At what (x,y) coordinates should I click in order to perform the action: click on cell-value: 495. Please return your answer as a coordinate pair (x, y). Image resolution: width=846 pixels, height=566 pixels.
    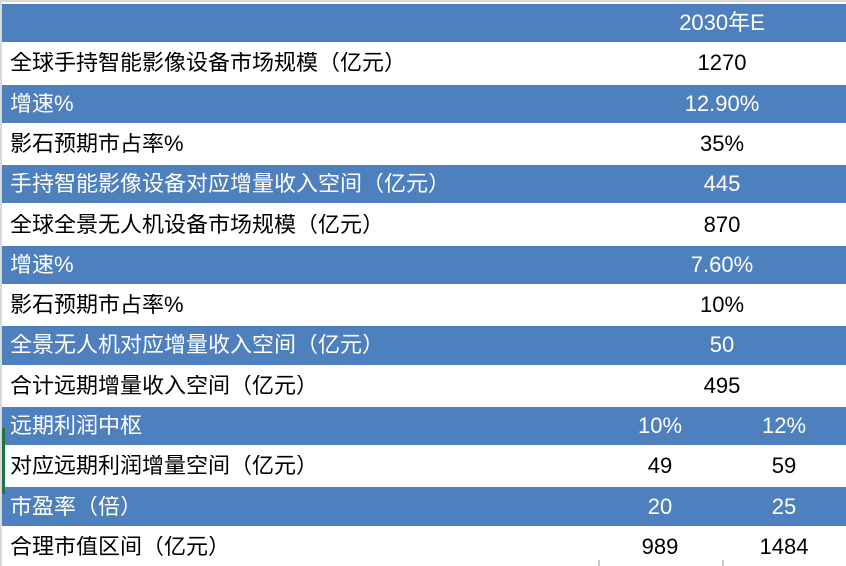
    Looking at the image, I should click on (722, 385).